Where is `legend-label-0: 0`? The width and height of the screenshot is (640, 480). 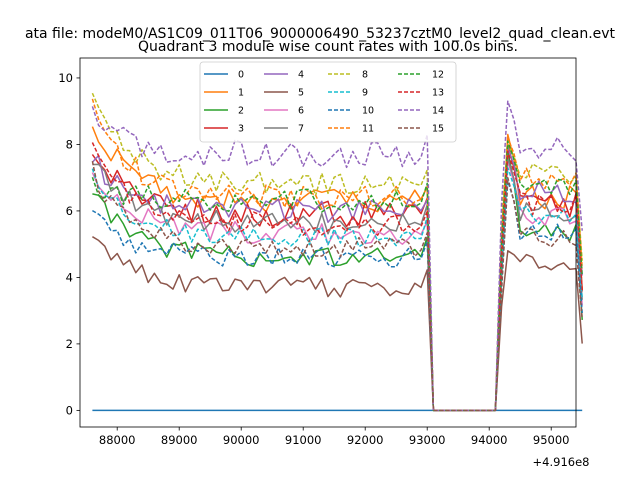
legend-label-0: 0 is located at coordinates (241, 75).